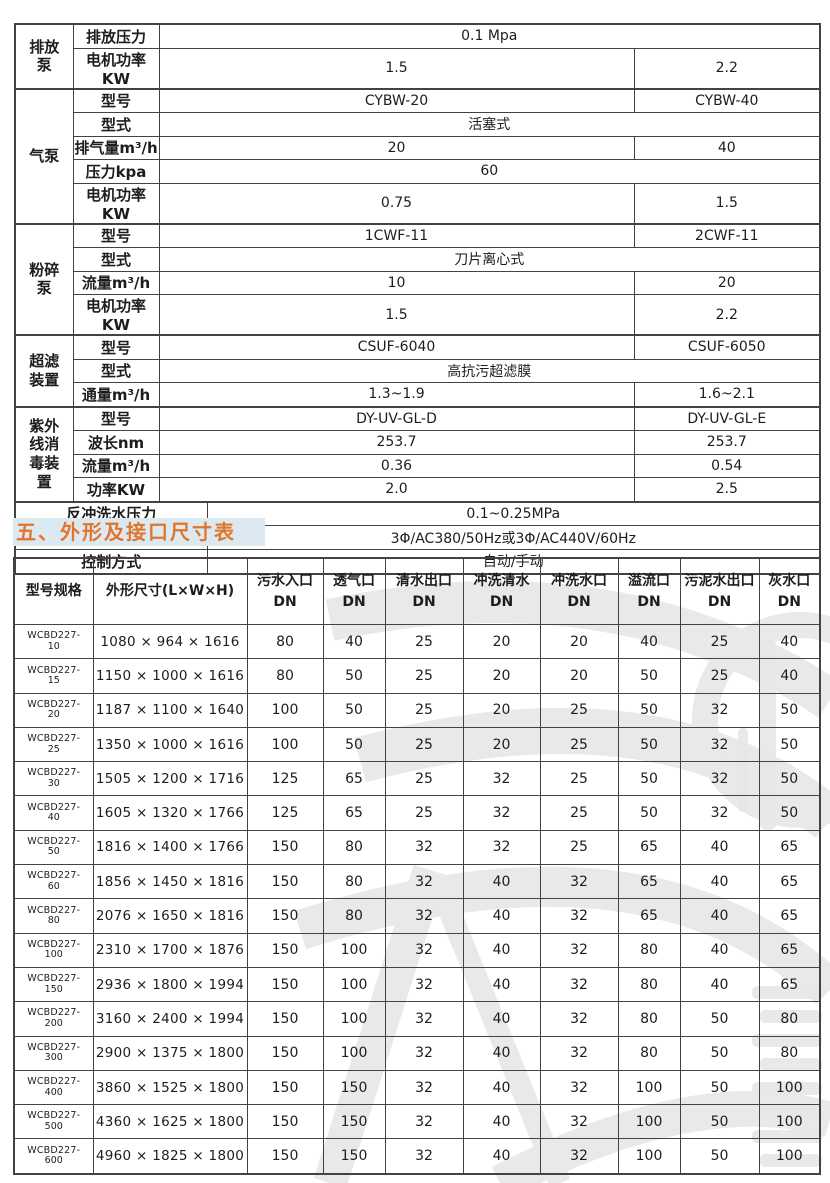  What do you see at coordinates (285, 813) in the screenshot?
I see `dim-value-cell: 125` at bounding box center [285, 813].